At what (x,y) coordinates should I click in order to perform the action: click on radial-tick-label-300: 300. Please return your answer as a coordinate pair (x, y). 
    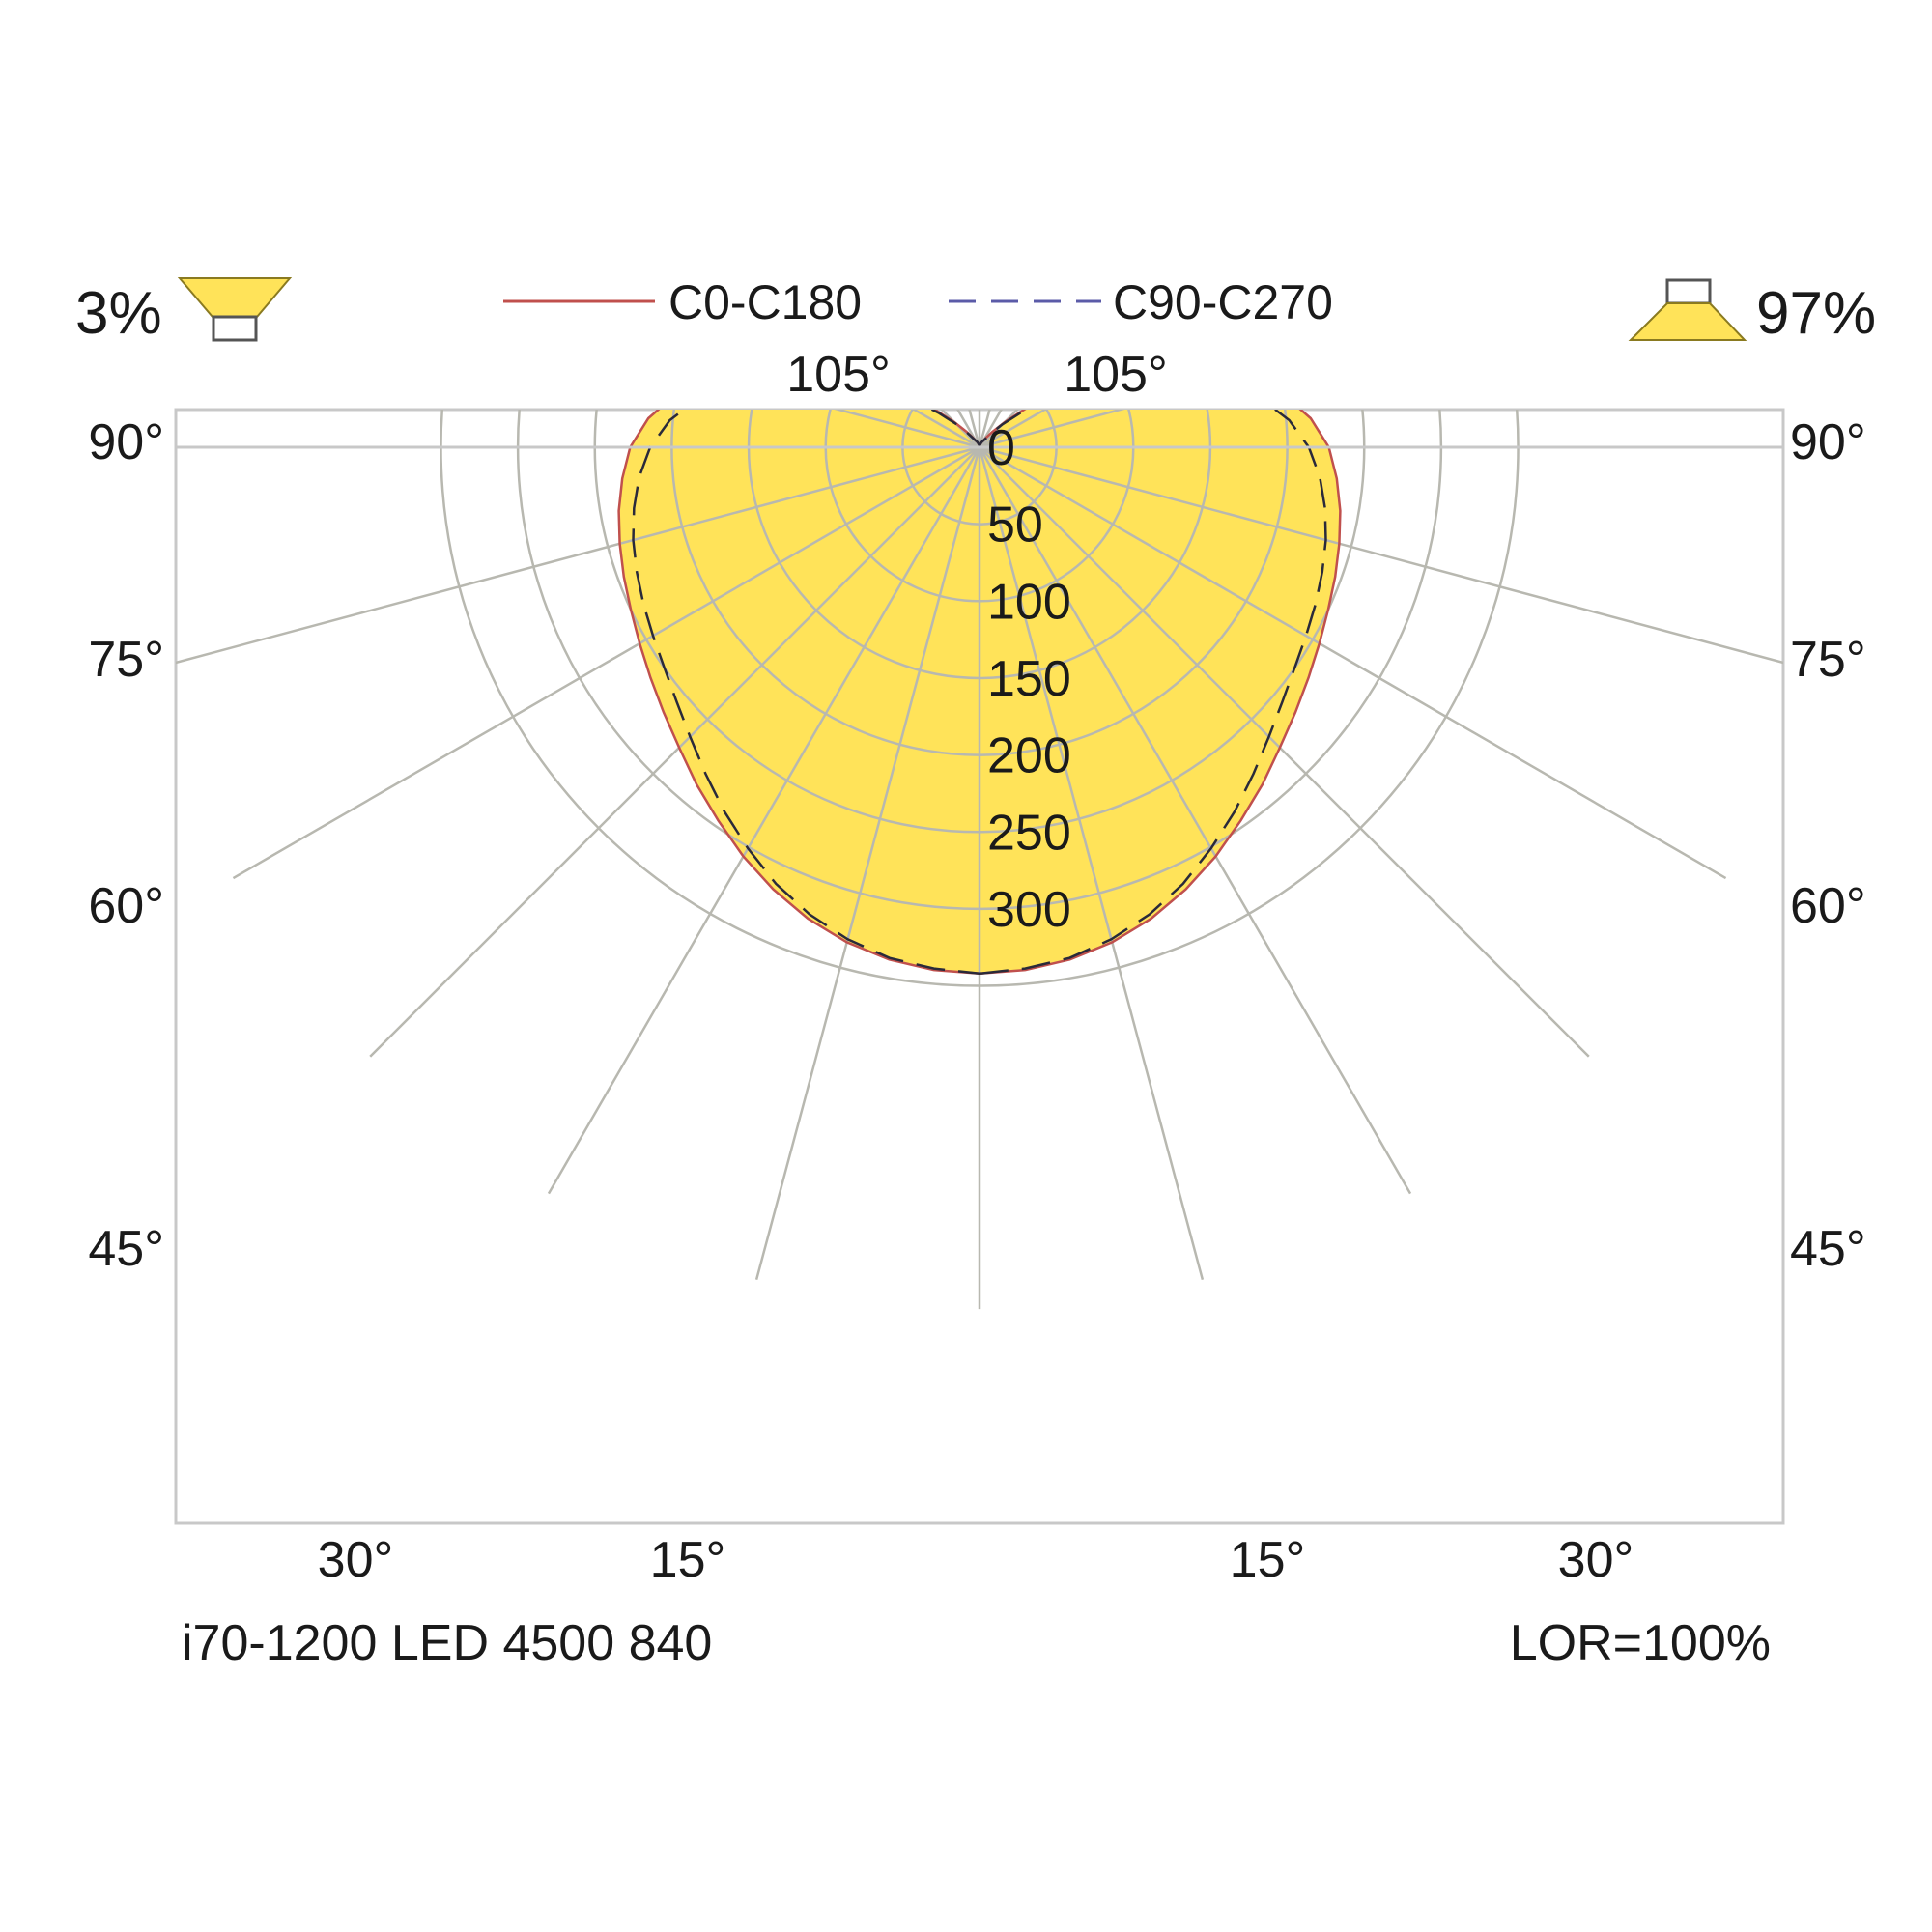
    Looking at the image, I should click on (1029, 910).